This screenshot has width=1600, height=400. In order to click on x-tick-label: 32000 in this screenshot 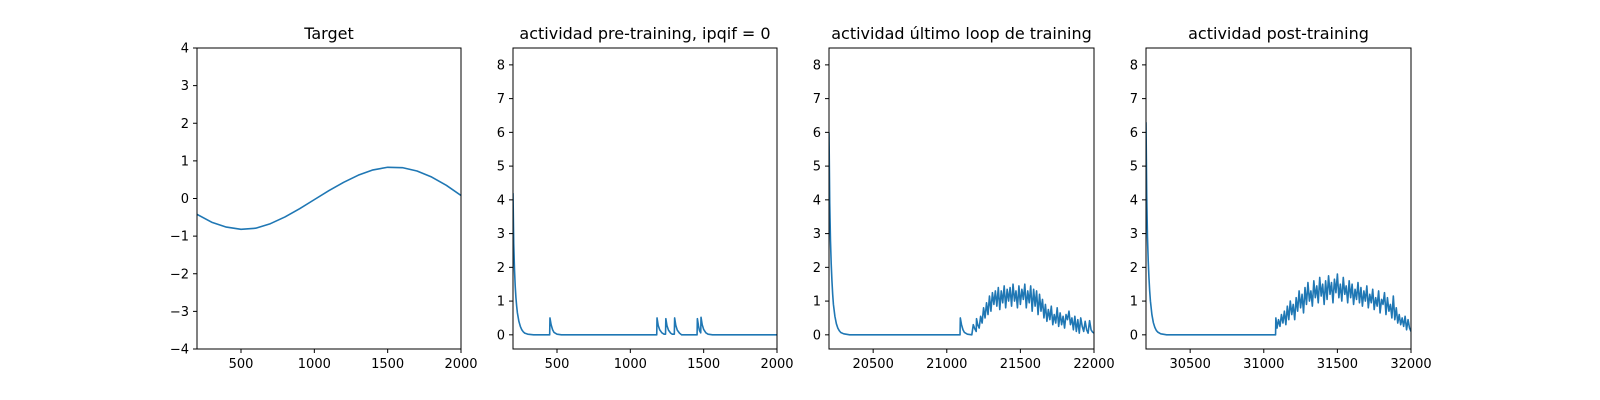, I will do `click(1410, 364)`.